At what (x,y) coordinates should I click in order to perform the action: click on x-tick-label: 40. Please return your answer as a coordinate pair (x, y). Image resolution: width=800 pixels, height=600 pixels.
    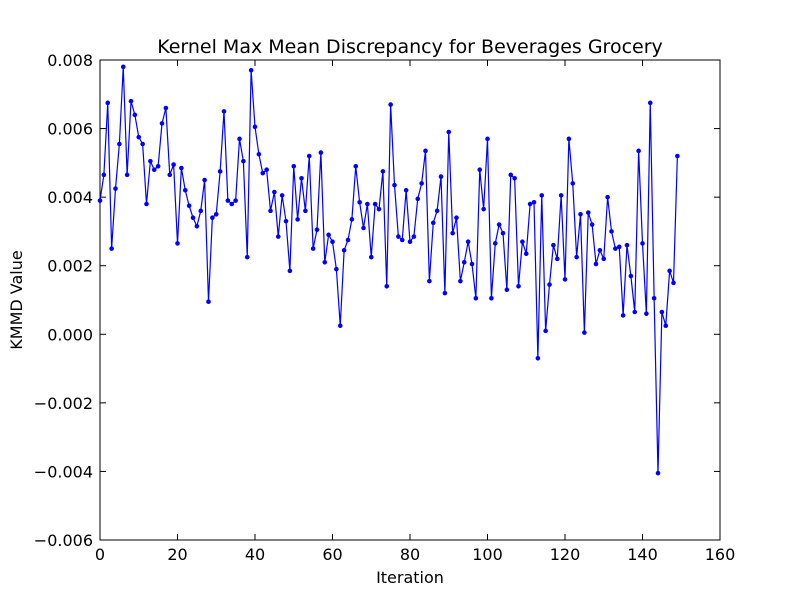
    Looking at the image, I should click on (255, 554).